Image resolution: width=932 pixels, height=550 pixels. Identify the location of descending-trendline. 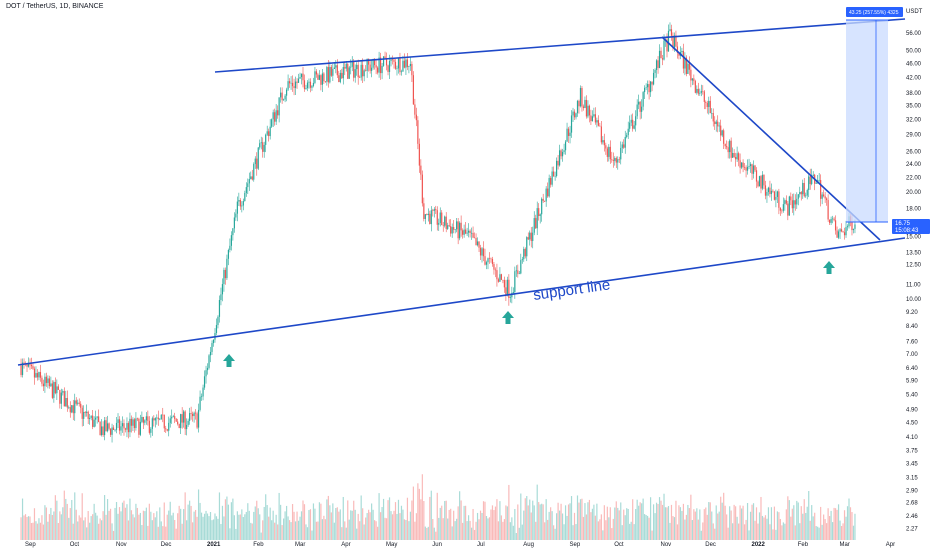
(771, 138).